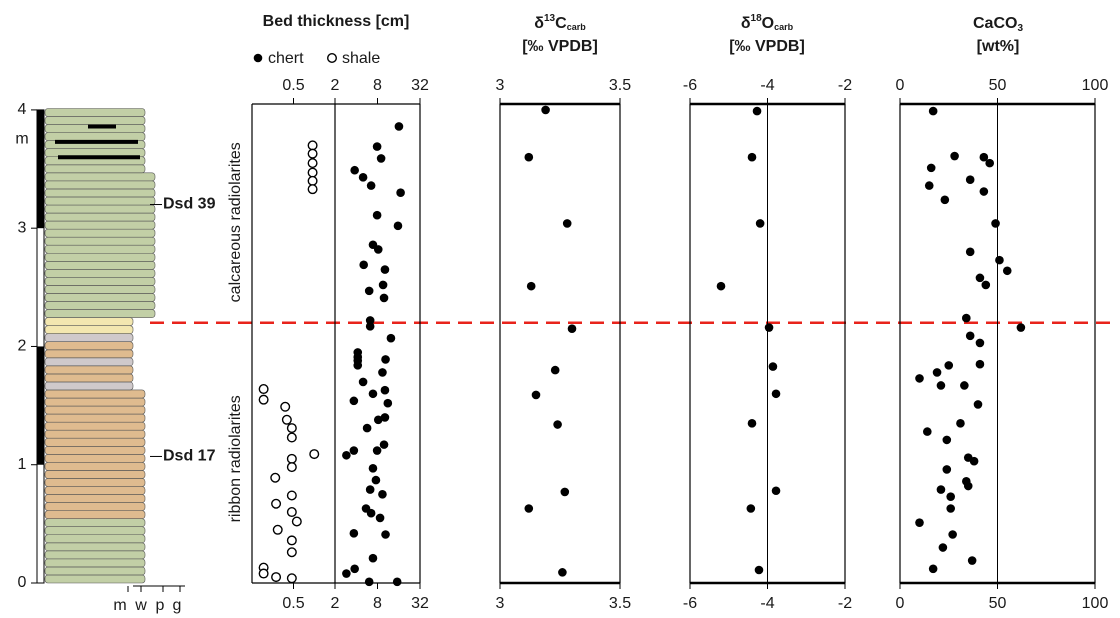 Image resolution: width=1120 pixels, height=618 pixels. What do you see at coordinates (690, 603) in the screenshot?
I see `x-tick-label-bottom: -6` at bounding box center [690, 603].